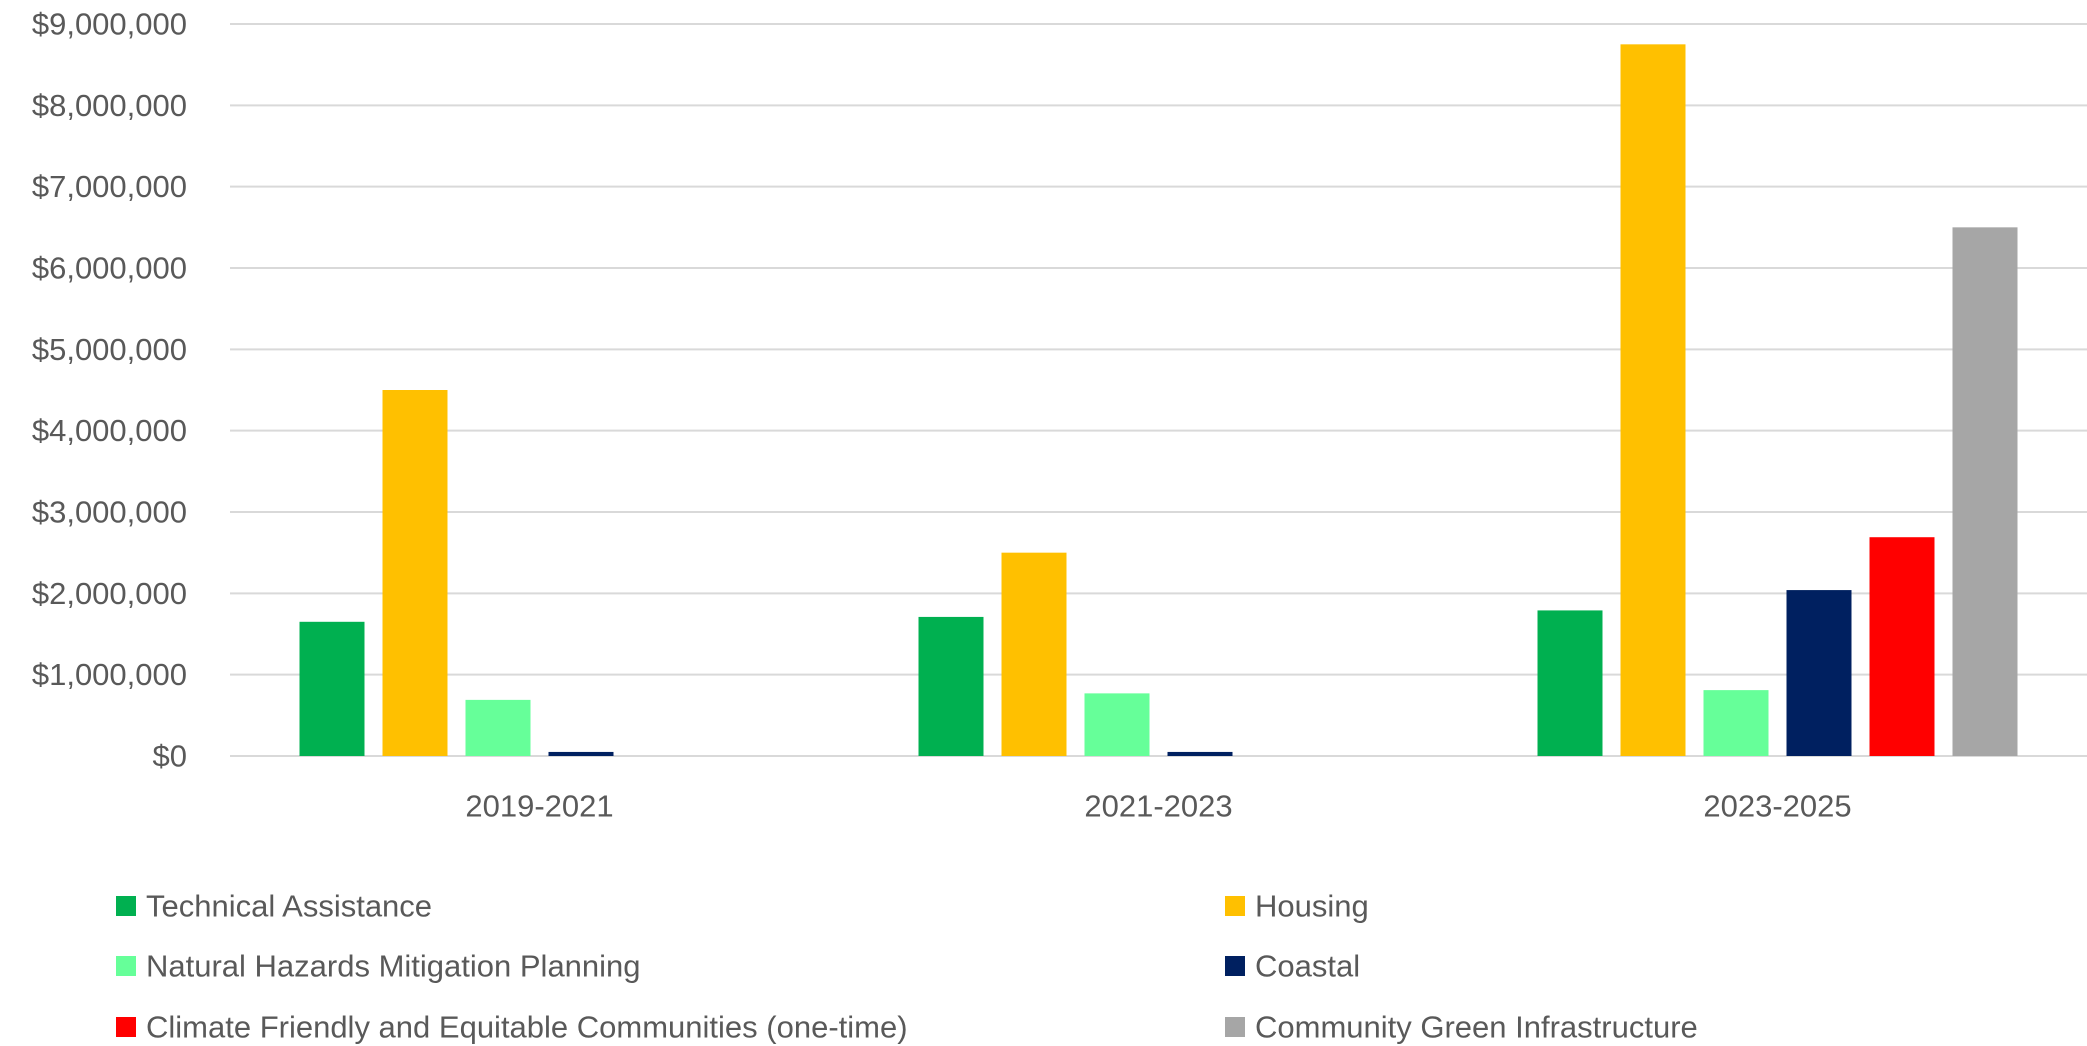 Image resolution: width=2087 pixels, height=1046 pixels. I want to click on y-tick-label: $0, so click(170, 756).